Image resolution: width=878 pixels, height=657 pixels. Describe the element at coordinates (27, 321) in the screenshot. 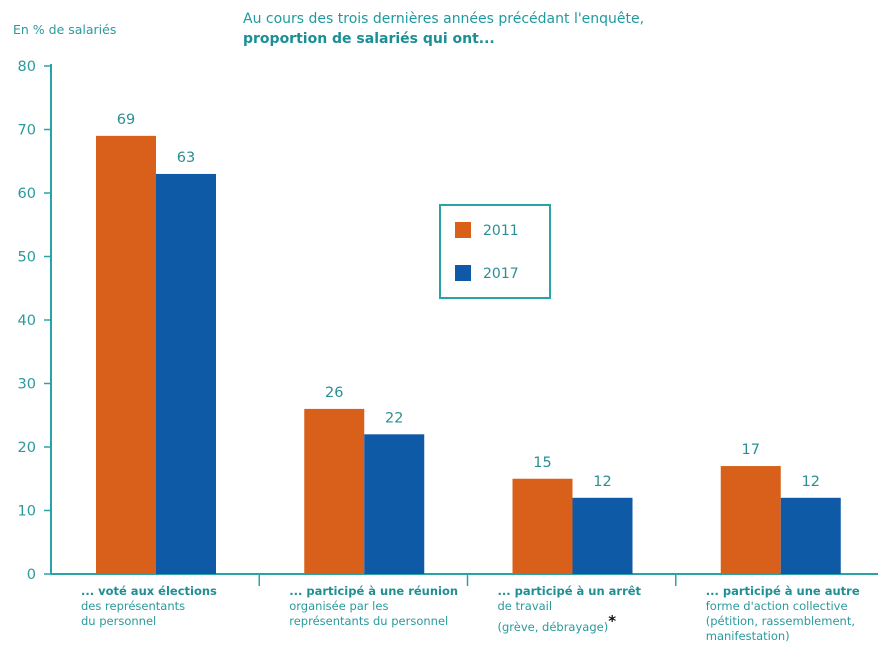

I see `y-tick-label-40: 40` at that location.